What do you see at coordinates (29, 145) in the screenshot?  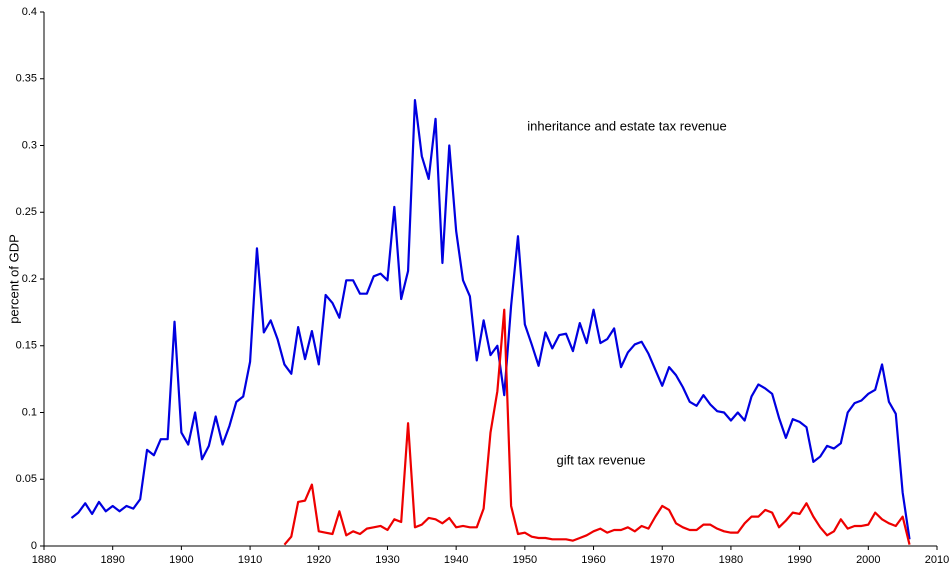 I see `y-tick-label: 0.3` at bounding box center [29, 145].